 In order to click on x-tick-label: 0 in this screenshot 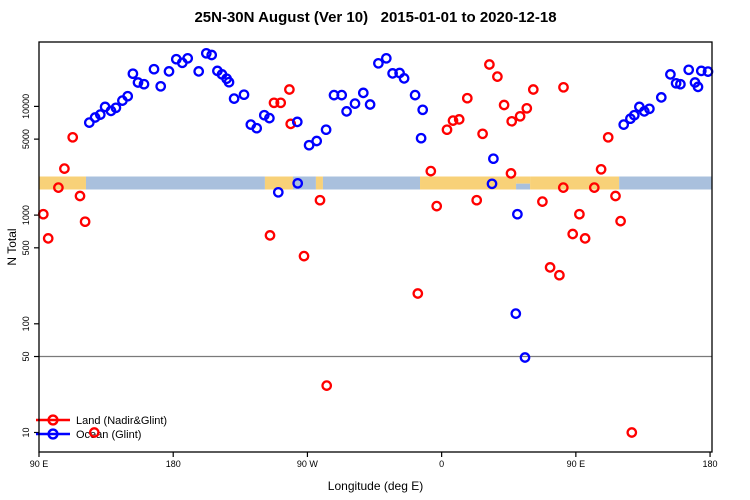, I will do `click(441, 464)`.